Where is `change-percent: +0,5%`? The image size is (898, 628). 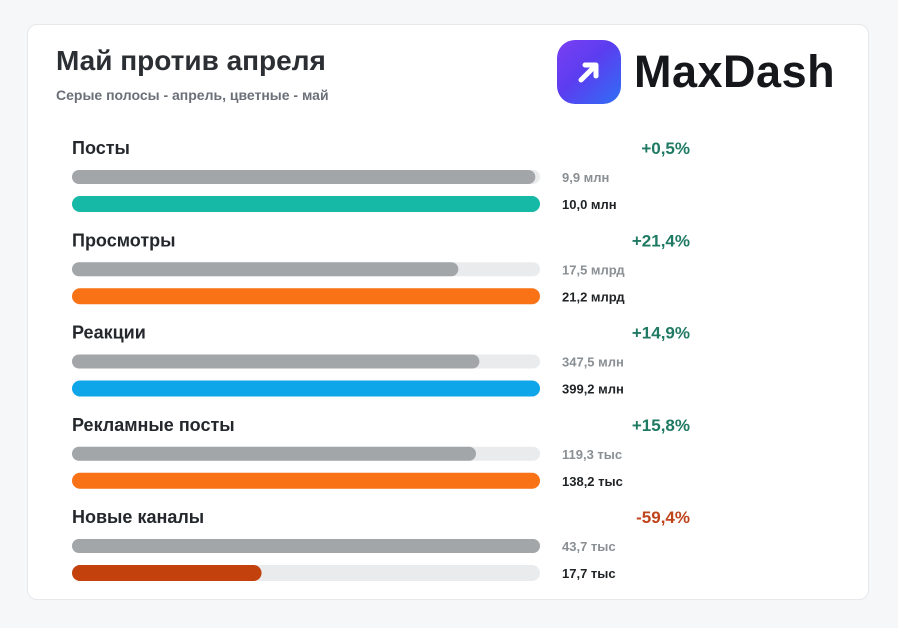 change-percent: +0,5% is located at coordinates (665, 148).